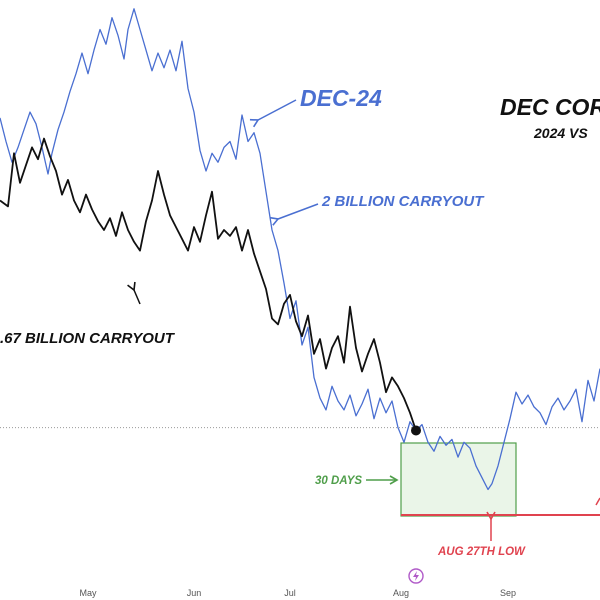 This screenshot has height=600, width=600. What do you see at coordinates (401, 593) in the screenshot?
I see `x-tick-label: Aug` at bounding box center [401, 593].